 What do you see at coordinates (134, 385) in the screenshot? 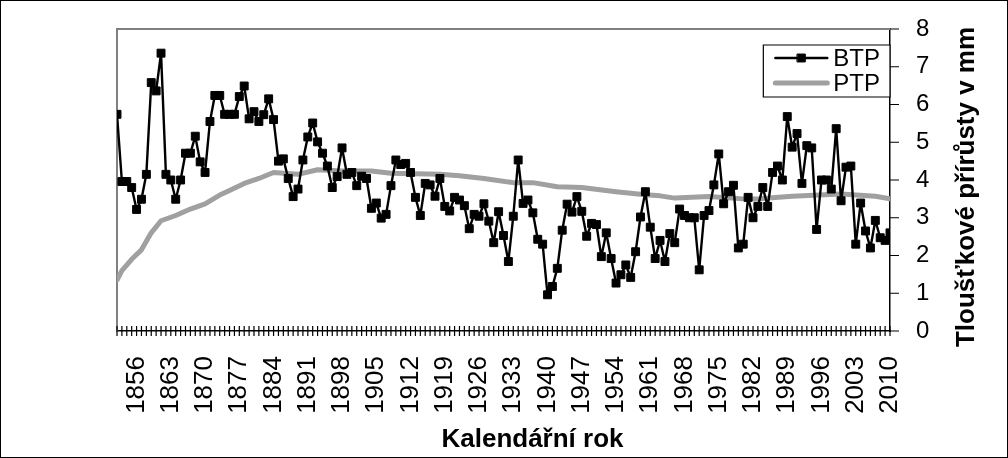
I see `x-tick-label: 1856` at bounding box center [134, 385].